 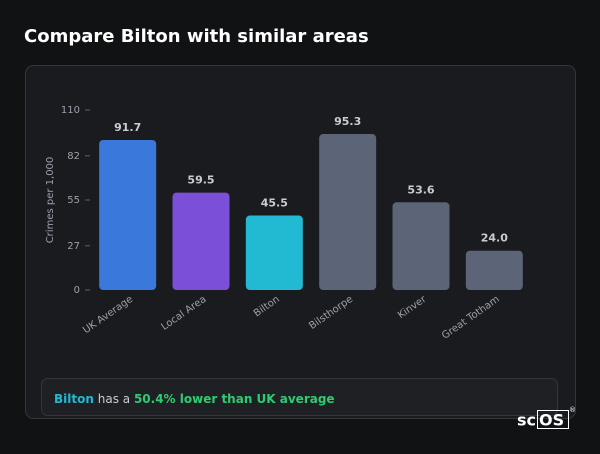 What do you see at coordinates (70, 110) in the screenshot?
I see `y-tick-label: 110` at bounding box center [70, 110].